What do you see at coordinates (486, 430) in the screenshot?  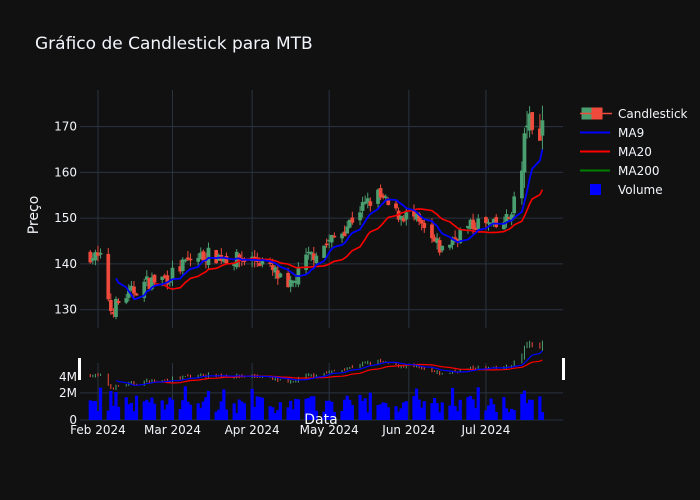 I see `x-tick-label: Jul 2024` at bounding box center [486, 430].